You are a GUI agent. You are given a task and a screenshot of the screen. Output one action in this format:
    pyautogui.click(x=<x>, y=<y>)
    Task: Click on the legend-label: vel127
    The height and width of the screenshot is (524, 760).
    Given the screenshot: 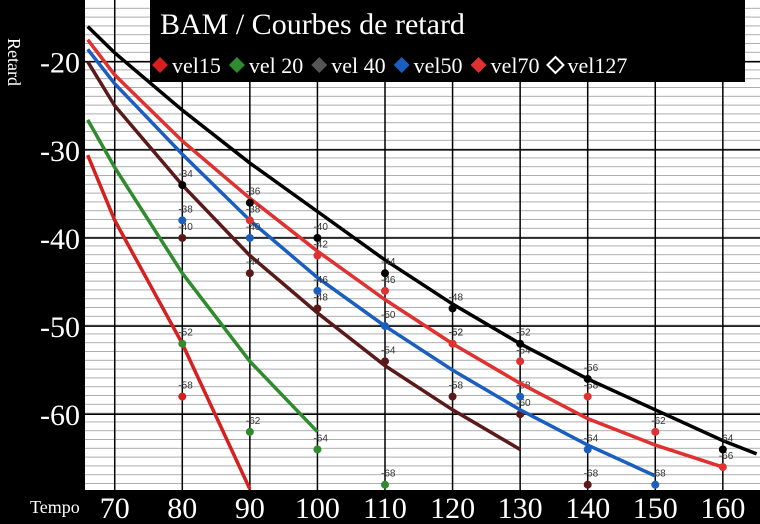 What is the action you would take?
    pyautogui.click(x=597, y=65)
    